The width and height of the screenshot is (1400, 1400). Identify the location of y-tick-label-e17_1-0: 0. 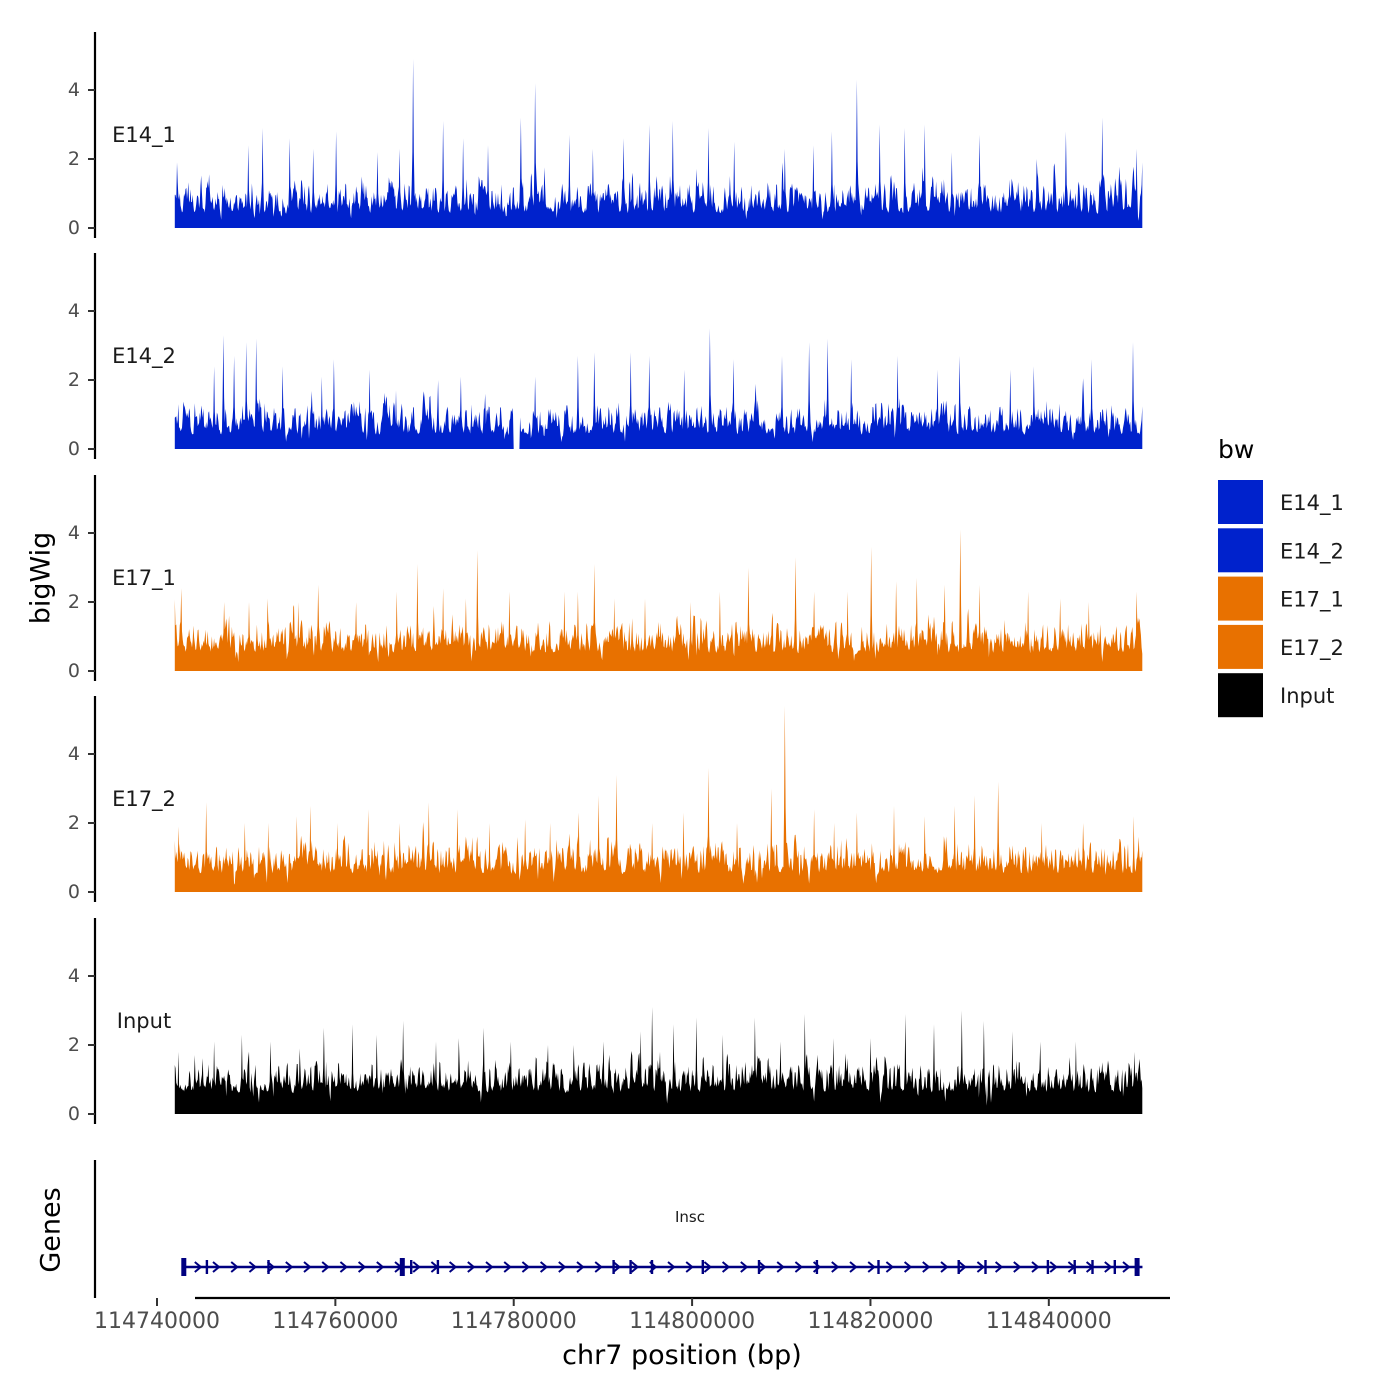
(74, 671).